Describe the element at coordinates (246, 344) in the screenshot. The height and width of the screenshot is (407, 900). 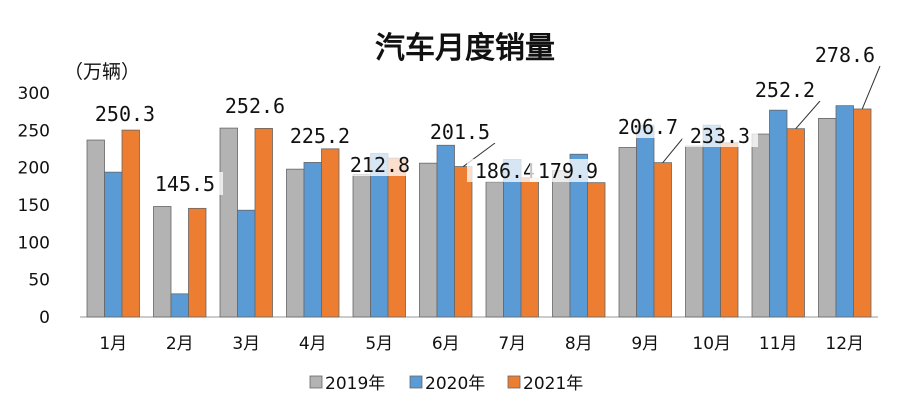
I see `x-tick-label: 3月` at that location.